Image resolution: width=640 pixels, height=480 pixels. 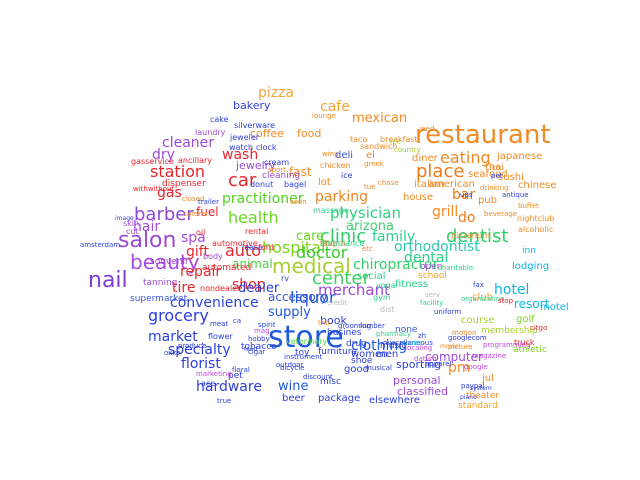 I want to click on word-98: theater, so click(x=483, y=396).